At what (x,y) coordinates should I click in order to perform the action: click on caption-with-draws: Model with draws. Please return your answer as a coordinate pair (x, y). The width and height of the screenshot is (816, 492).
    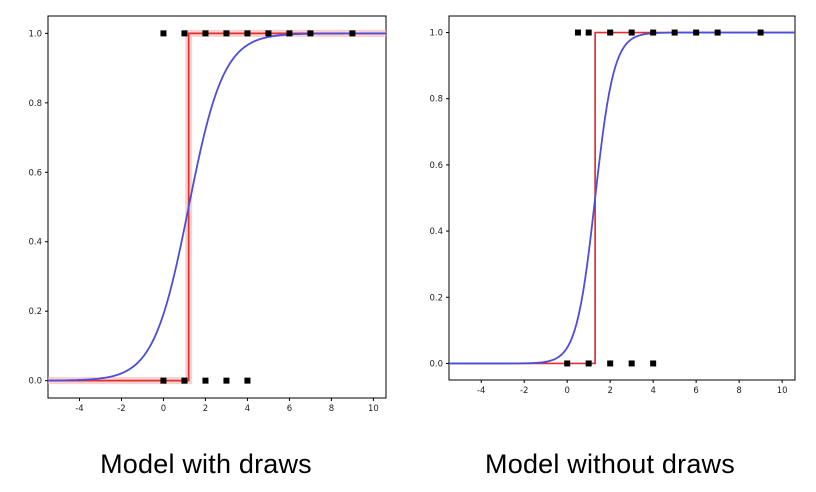
    Looking at the image, I should click on (206, 464).